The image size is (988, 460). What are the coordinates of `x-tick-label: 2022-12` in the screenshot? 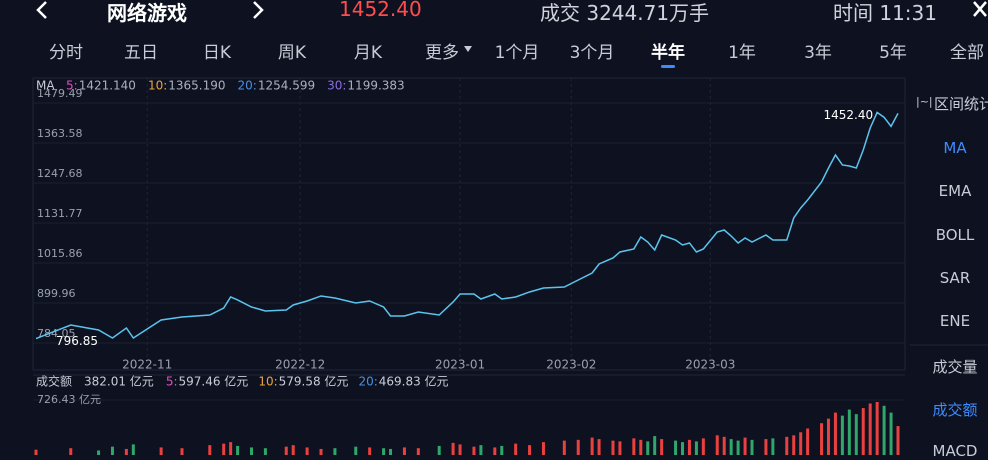 It's located at (300, 365).